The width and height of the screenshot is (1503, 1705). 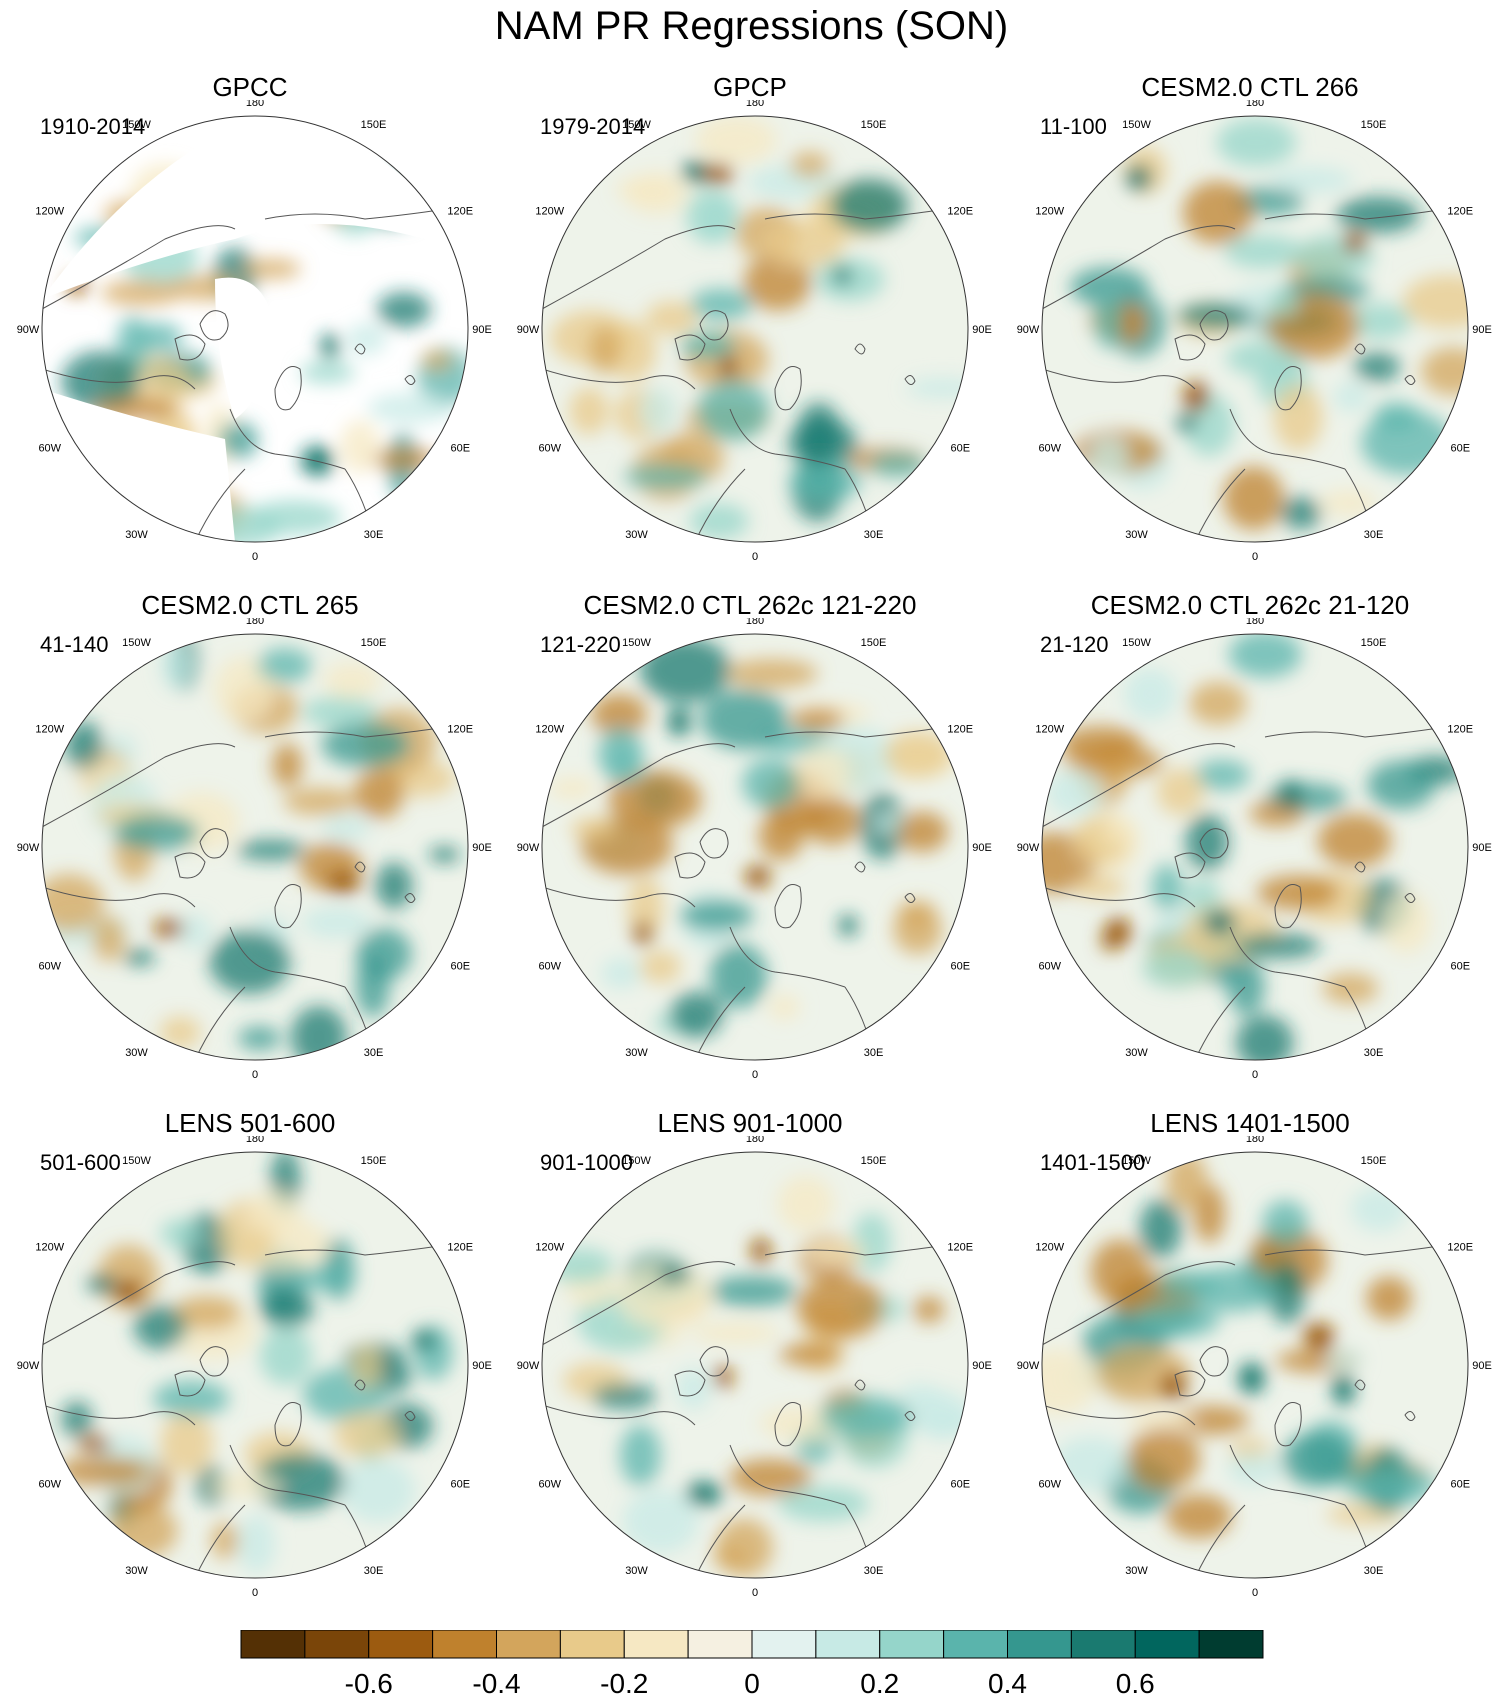 What do you see at coordinates (1135, 1683) in the screenshot?
I see `colorbar-tick-label: 0.6` at bounding box center [1135, 1683].